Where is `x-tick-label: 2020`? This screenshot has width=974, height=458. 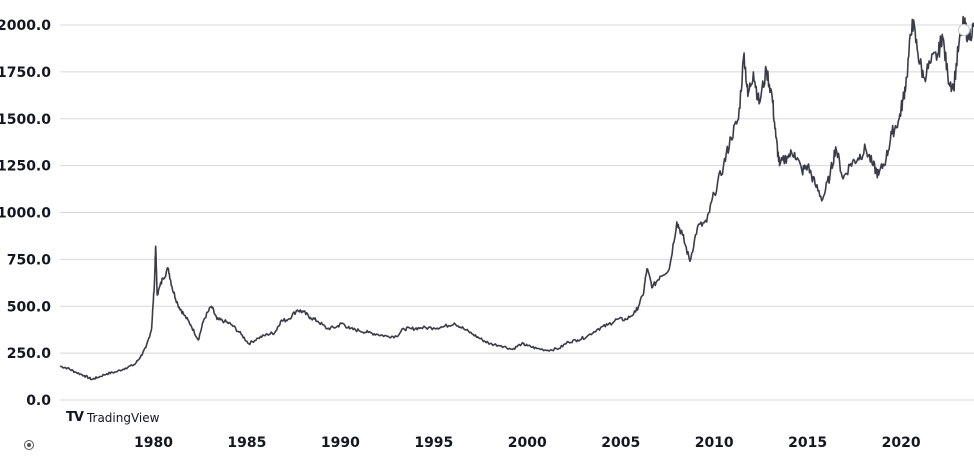 x-tick-label: 2020 is located at coordinates (901, 443).